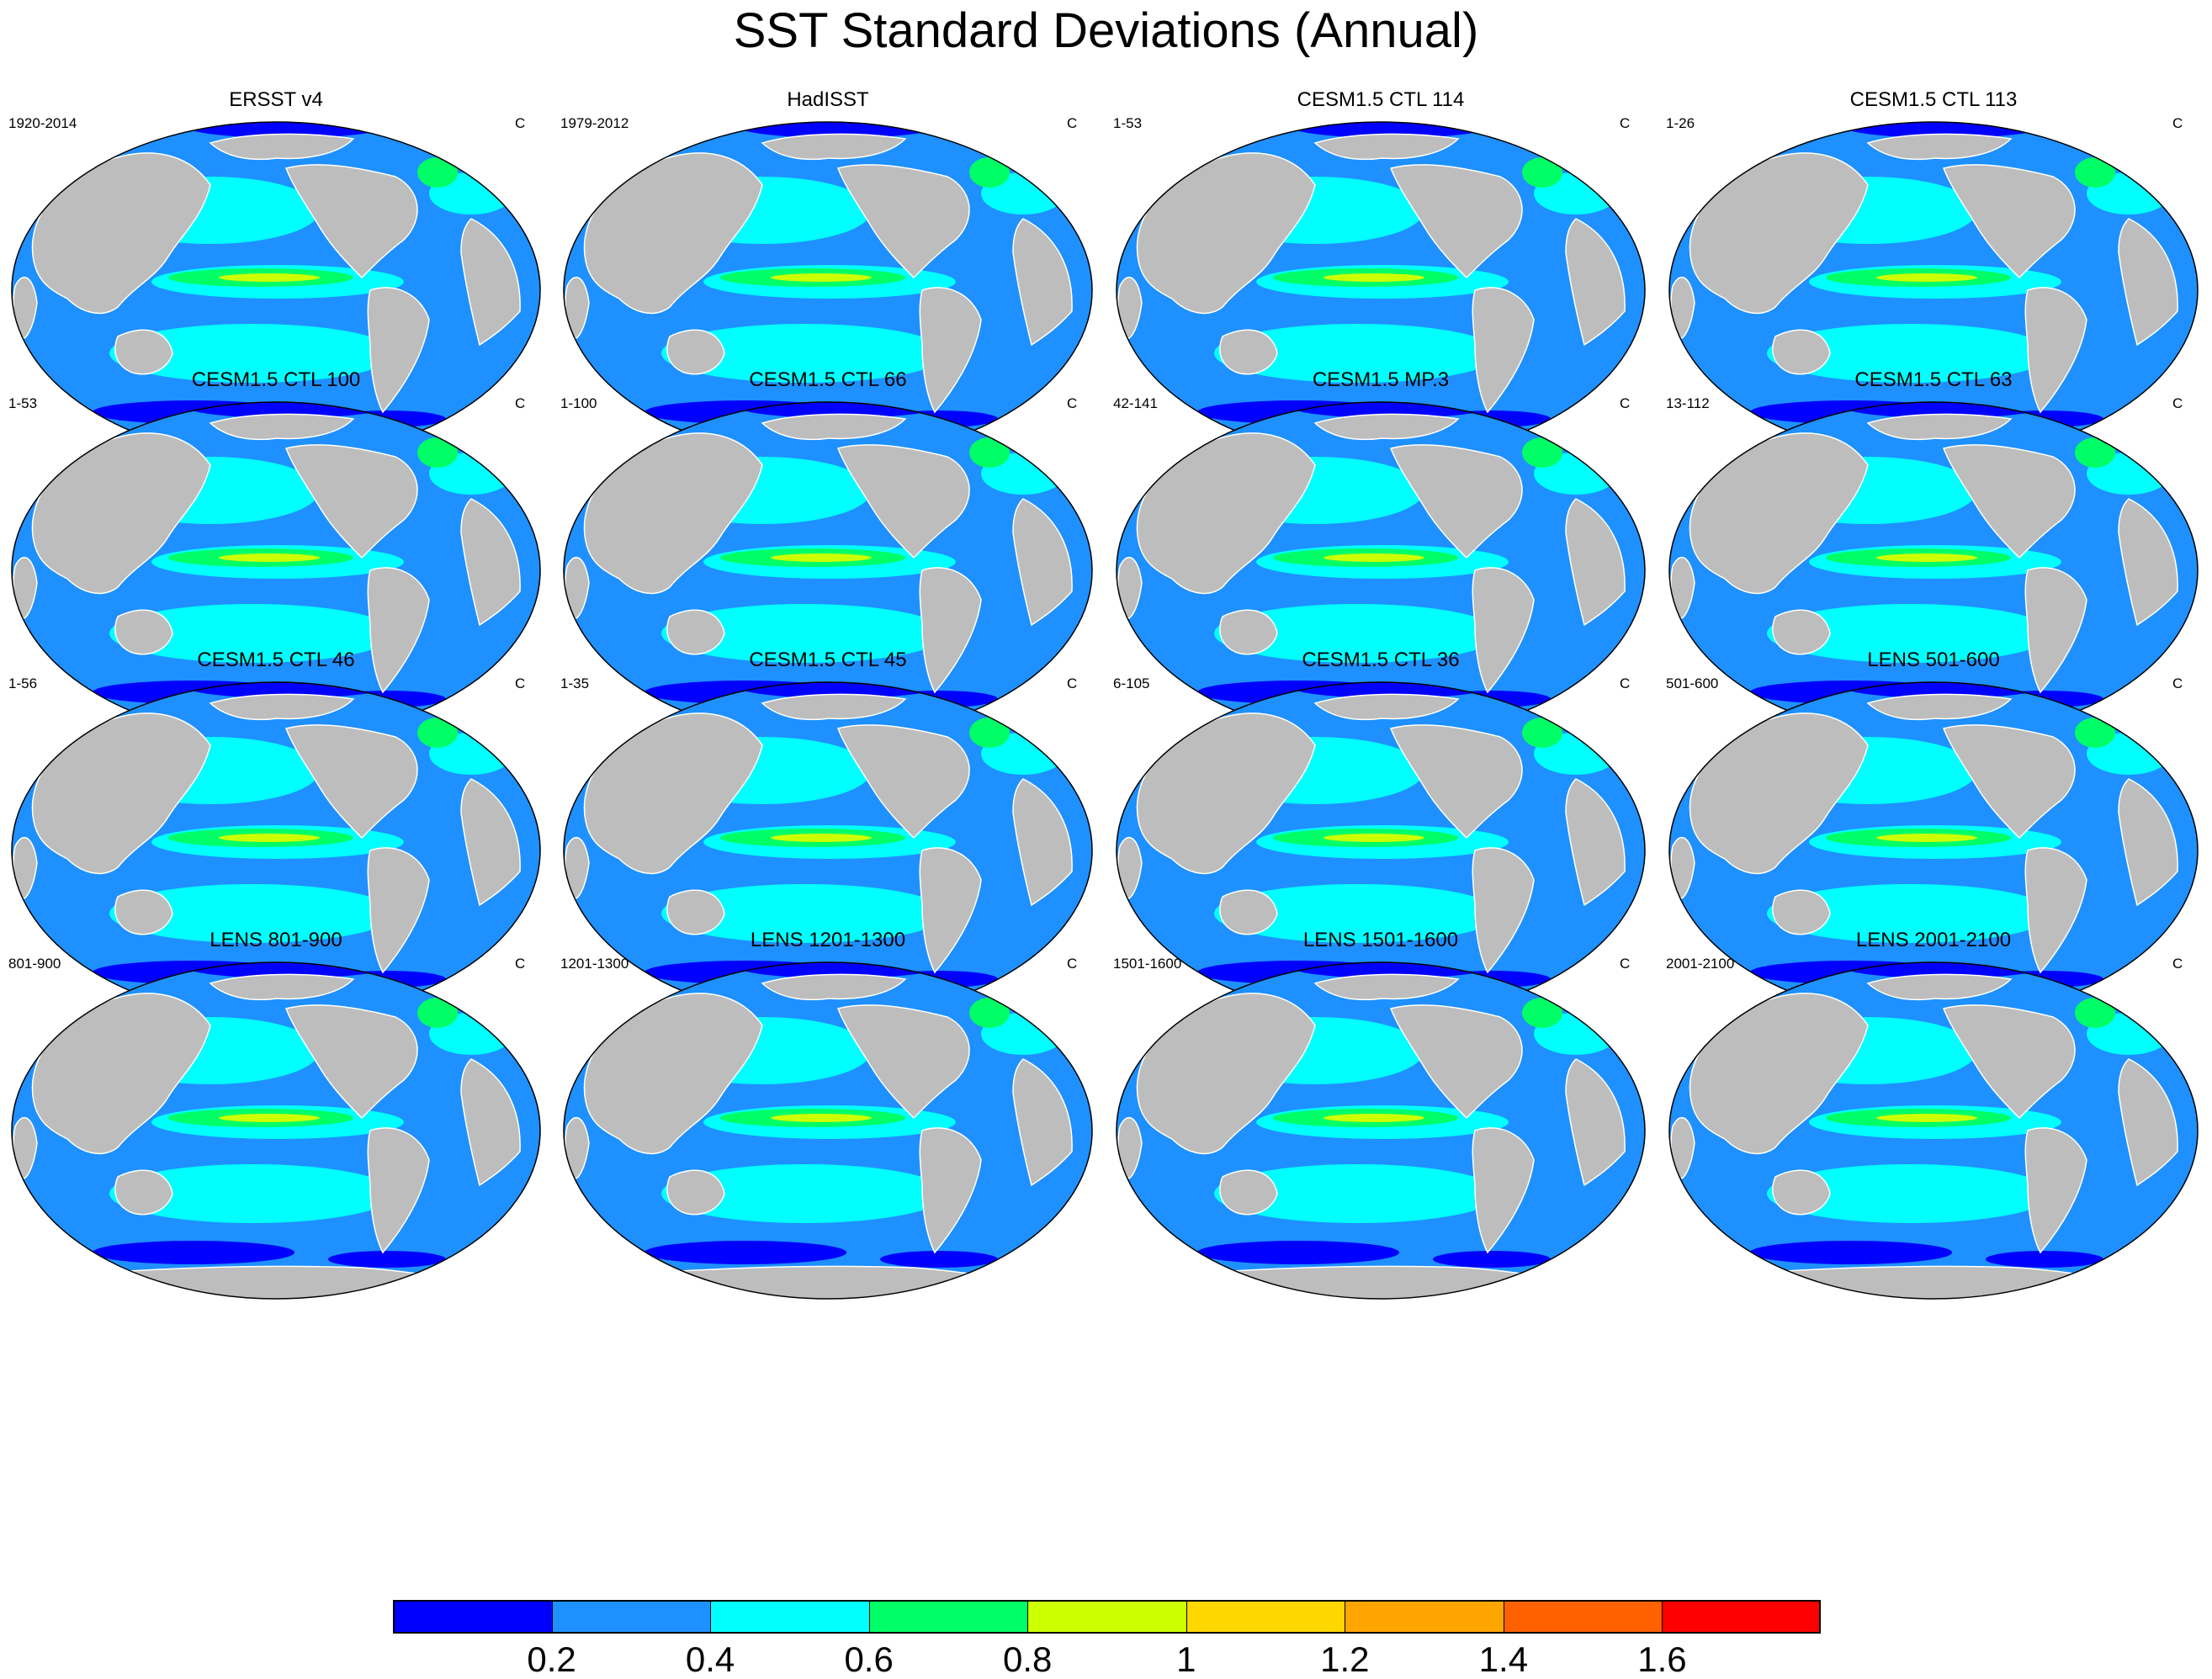 This screenshot has height=1679, width=2212. What do you see at coordinates (1186, 1659) in the screenshot?
I see `colorbar-tick-label: 1` at bounding box center [1186, 1659].